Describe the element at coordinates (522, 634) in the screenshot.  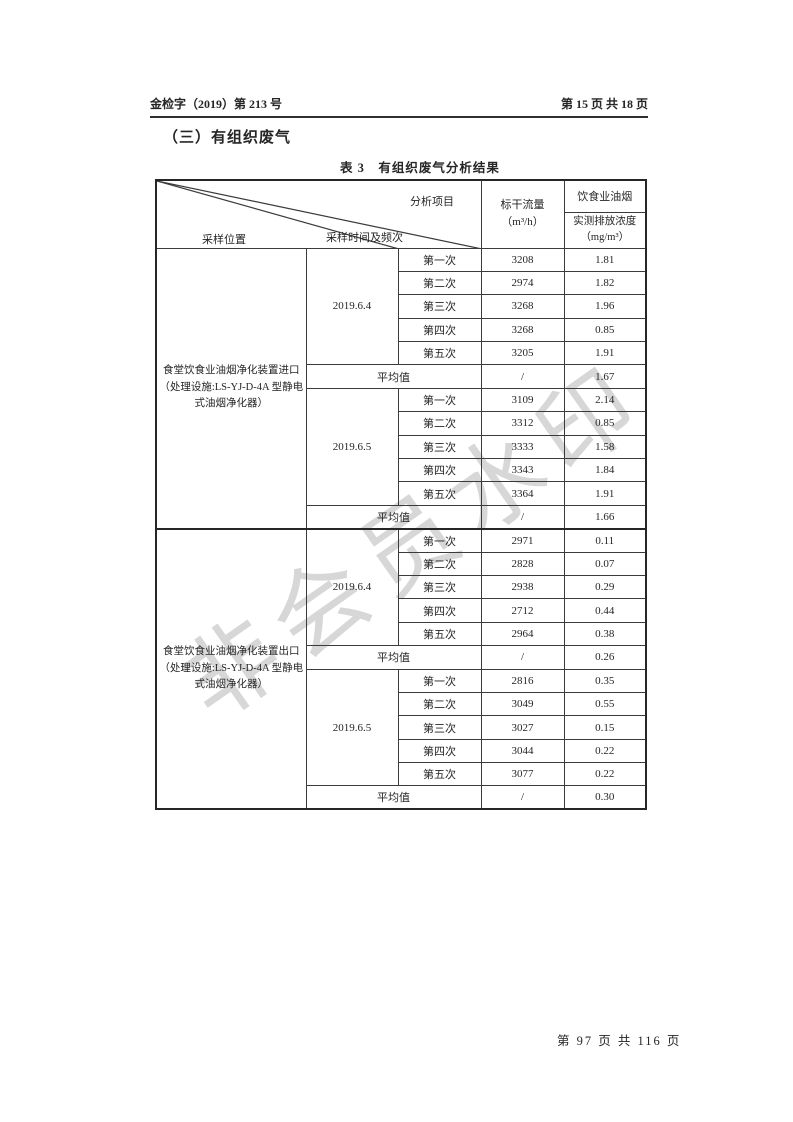
I see `flow-cell: 2964` at that location.